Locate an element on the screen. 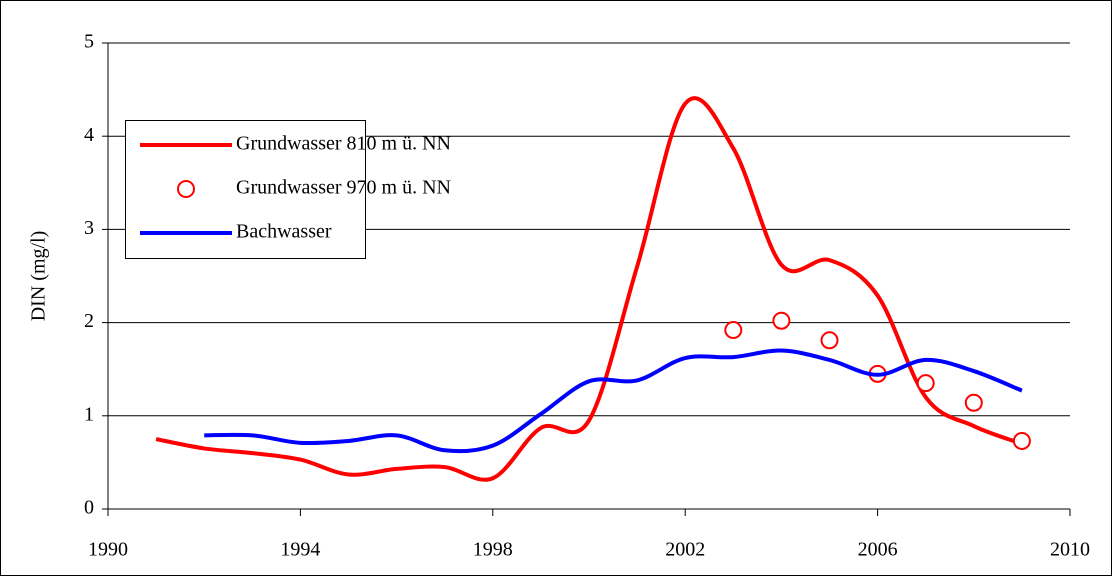 The height and width of the screenshot is (576, 1112). y-tick-label: 0 is located at coordinates (89, 508).